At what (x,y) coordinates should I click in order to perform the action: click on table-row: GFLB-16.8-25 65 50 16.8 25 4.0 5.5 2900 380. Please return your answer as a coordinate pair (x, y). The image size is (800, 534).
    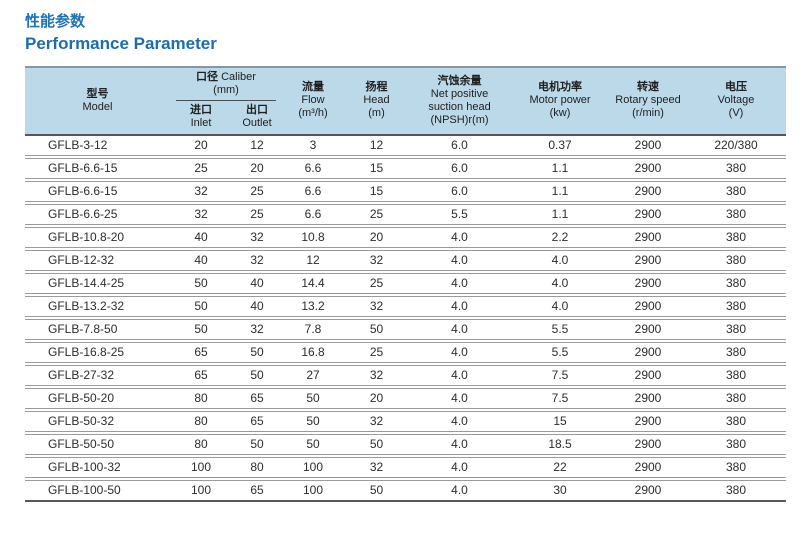
    Looking at the image, I should click on (406, 353).